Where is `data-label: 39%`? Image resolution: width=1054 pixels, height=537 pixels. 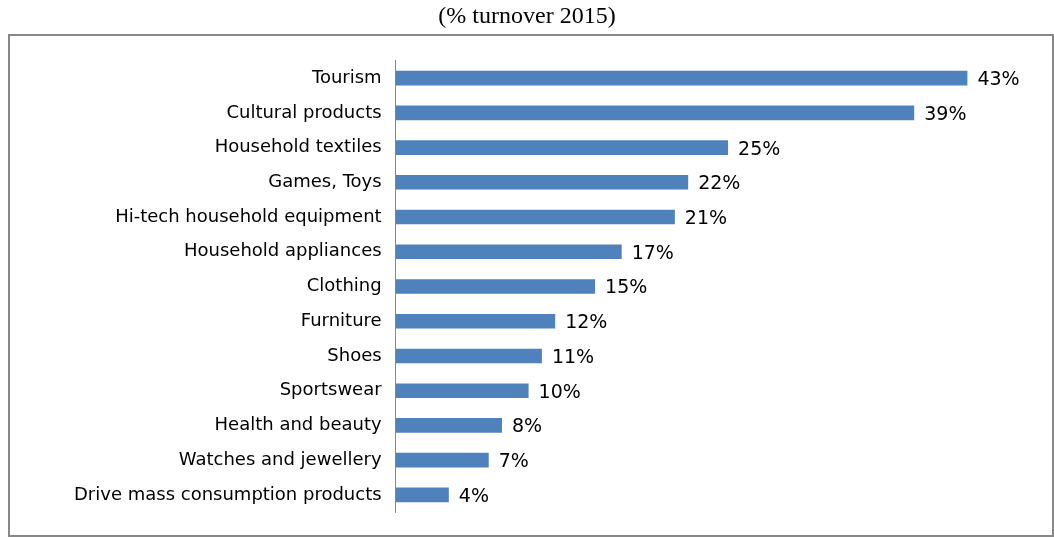 data-label: 39% is located at coordinates (945, 112).